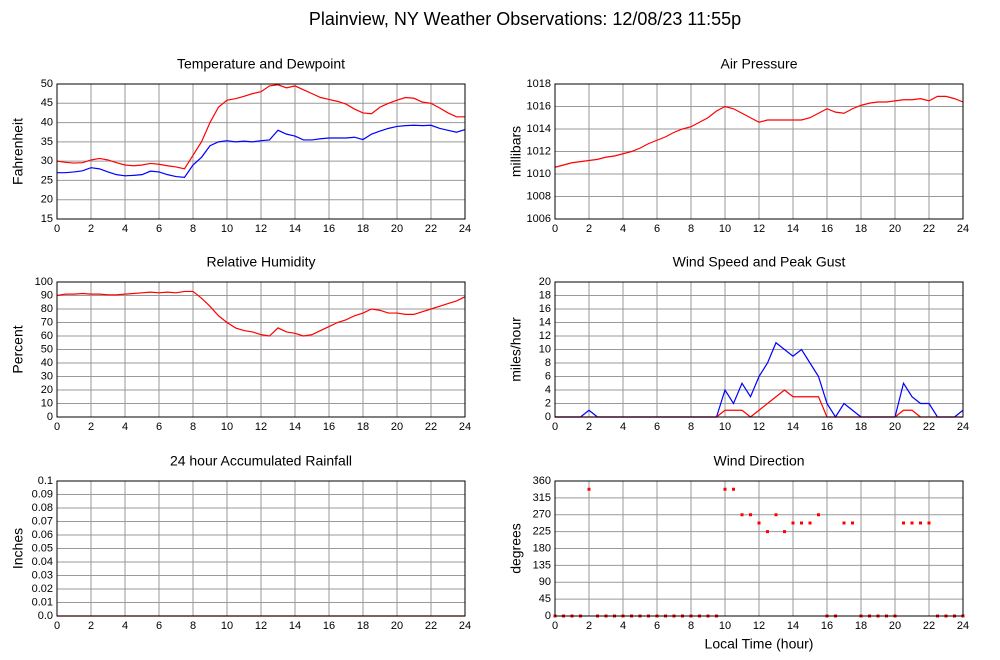 The height and width of the screenshot is (660, 1000). Describe the element at coordinates (539, 196) in the screenshot. I see `y-tick-label: 1008` at that location.